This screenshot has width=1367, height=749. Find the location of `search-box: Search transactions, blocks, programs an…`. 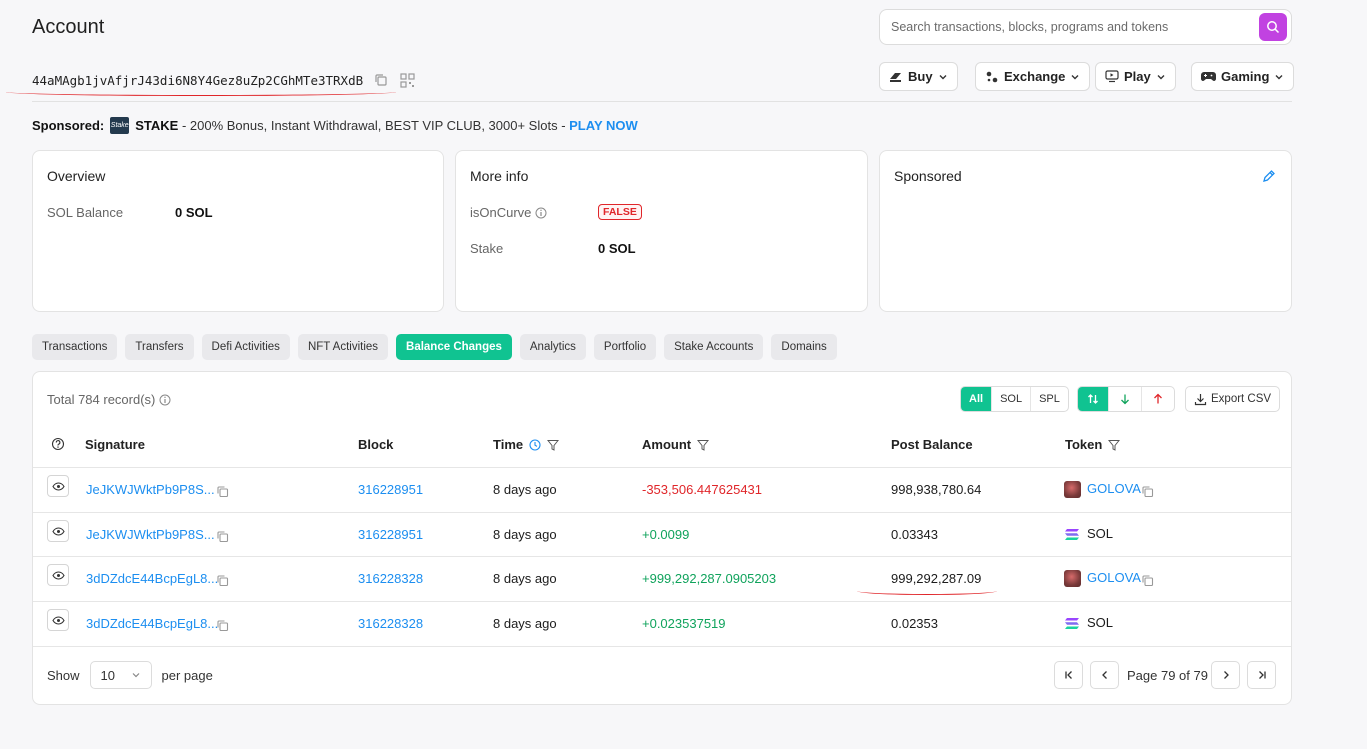

search-box: Search transactions, blocks, programs an… is located at coordinates (1085, 27).